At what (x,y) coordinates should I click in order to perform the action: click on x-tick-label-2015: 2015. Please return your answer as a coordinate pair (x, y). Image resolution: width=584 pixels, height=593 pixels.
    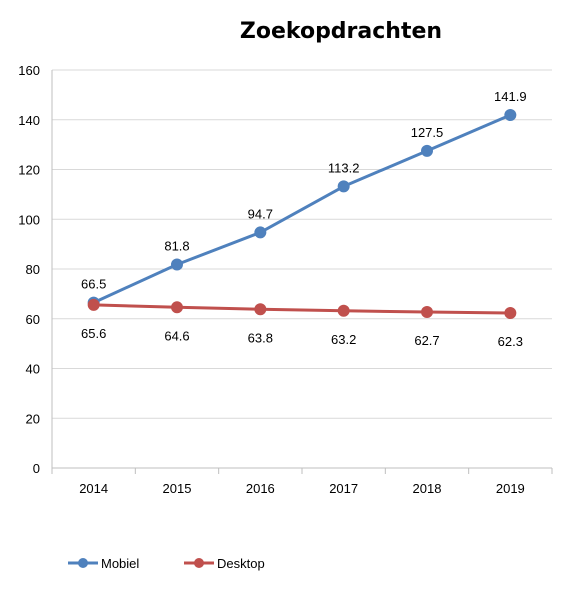
    Looking at the image, I should click on (177, 488).